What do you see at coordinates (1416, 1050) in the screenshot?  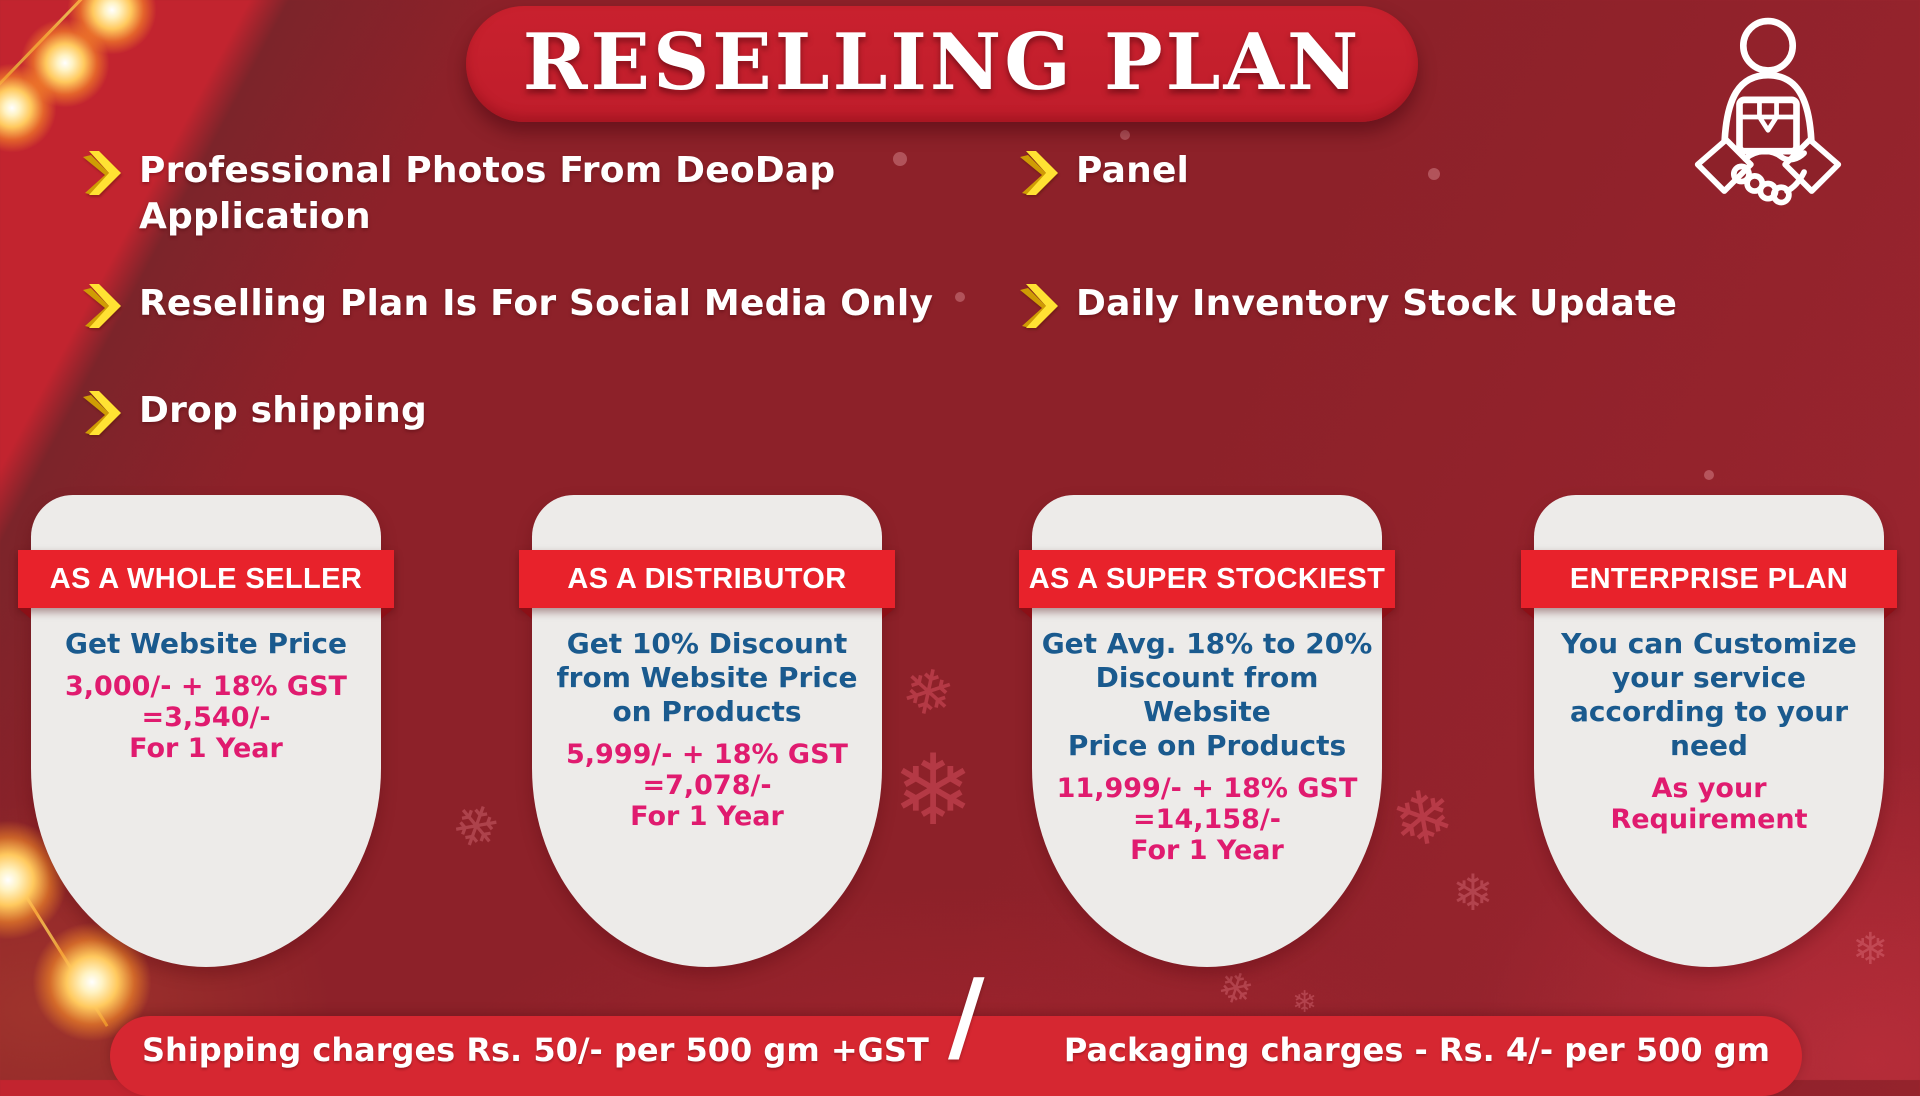 I see `packaging-charges-text: Packaging charges - Rs. 4/- per 500 gm` at bounding box center [1416, 1050].